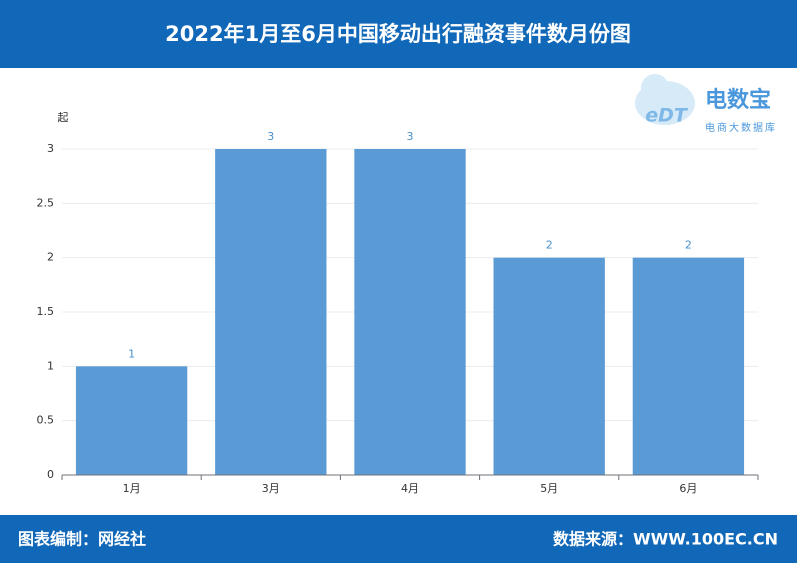 The image size is (797, 563). Describe the element at coordinates (50, 474) in the screenshot. I see `y-tick-label: 0` at that location.